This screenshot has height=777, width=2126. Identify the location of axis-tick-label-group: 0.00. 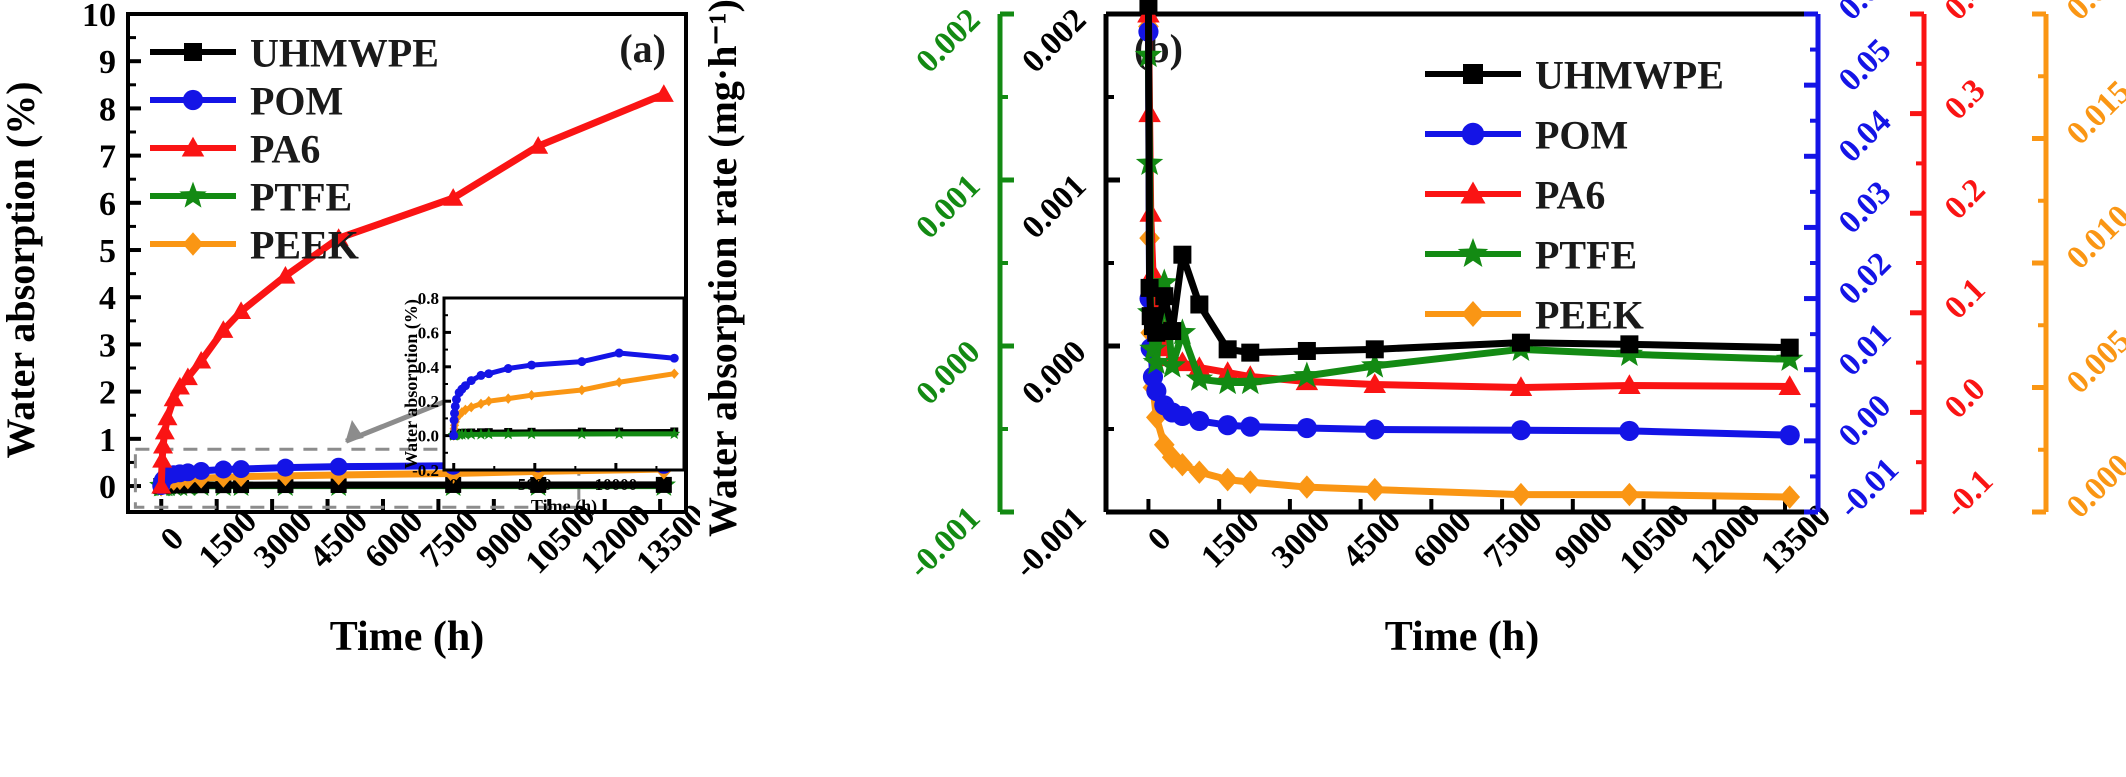
(1865, 421).